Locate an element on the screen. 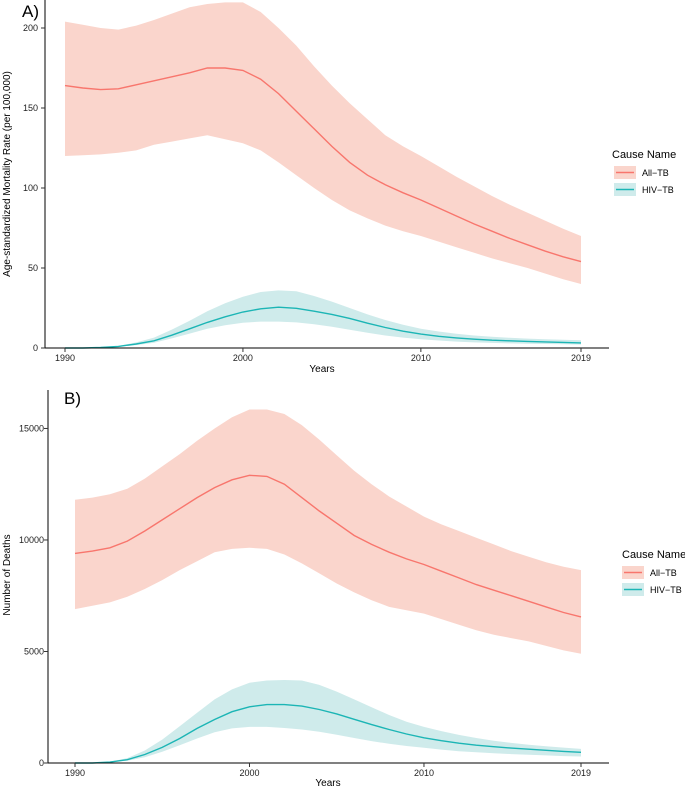 The width and height of the screenshot is (685, 788). panel-b-x-axis-title: Years is located at coordinates (327, 783).